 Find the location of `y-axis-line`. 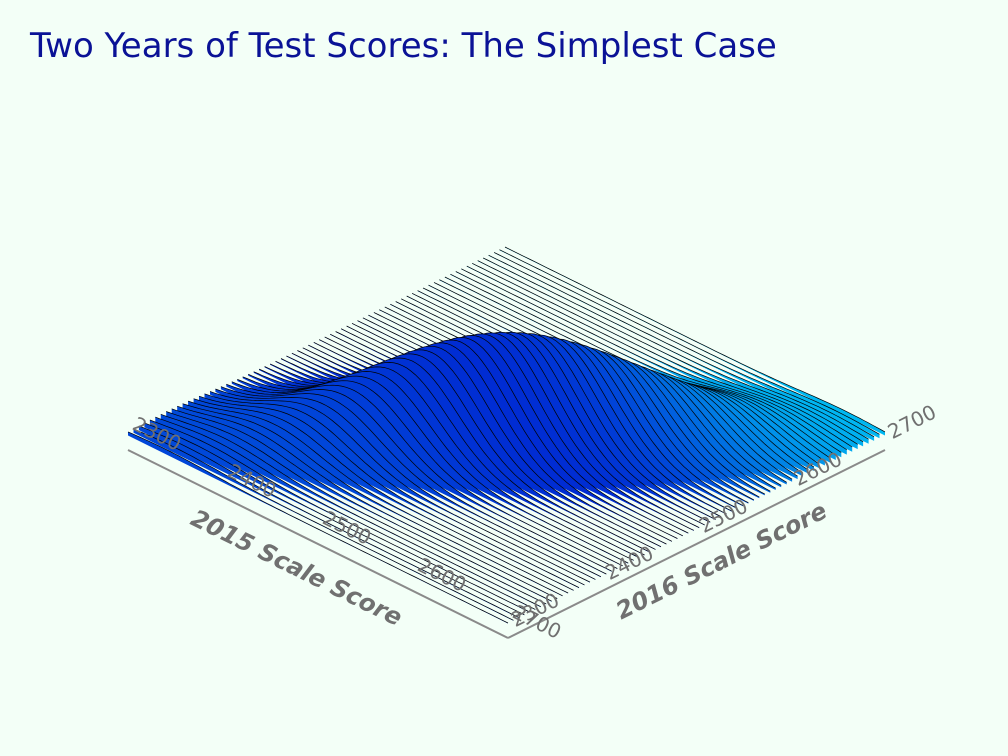

y-axis-line is located at coordinates (696, 544).